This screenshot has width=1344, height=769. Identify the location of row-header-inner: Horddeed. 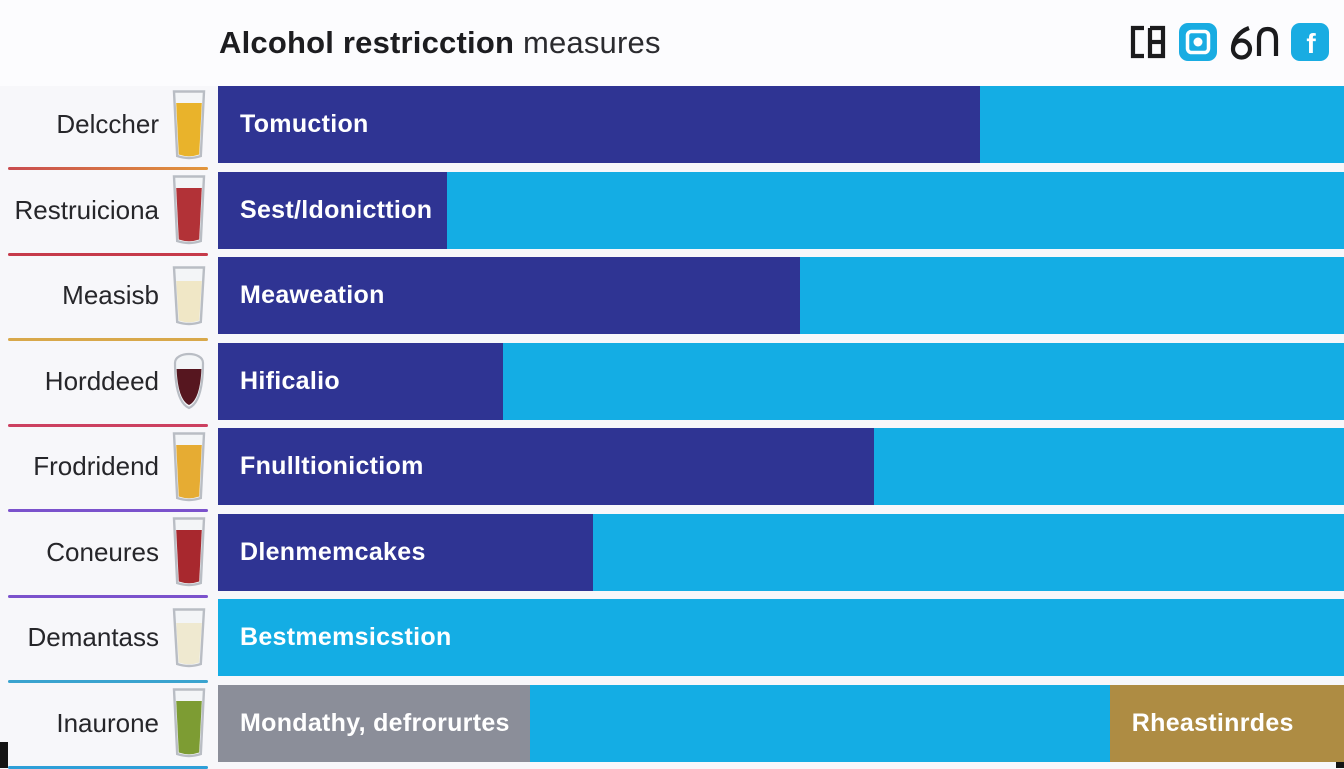
(128, 381).